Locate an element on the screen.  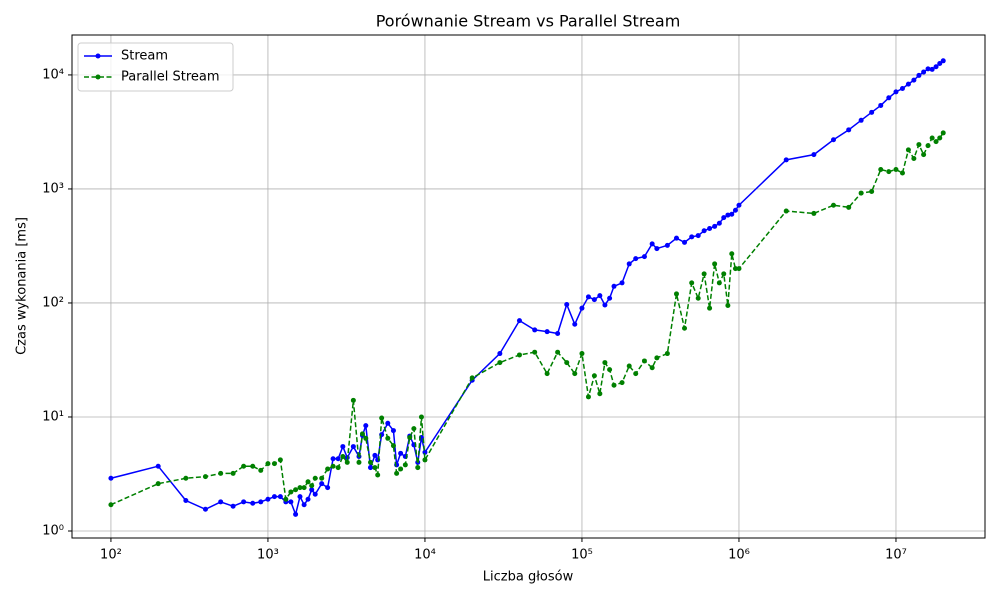
legend-label: Parallel Stream is located at coordinates (170, 77).